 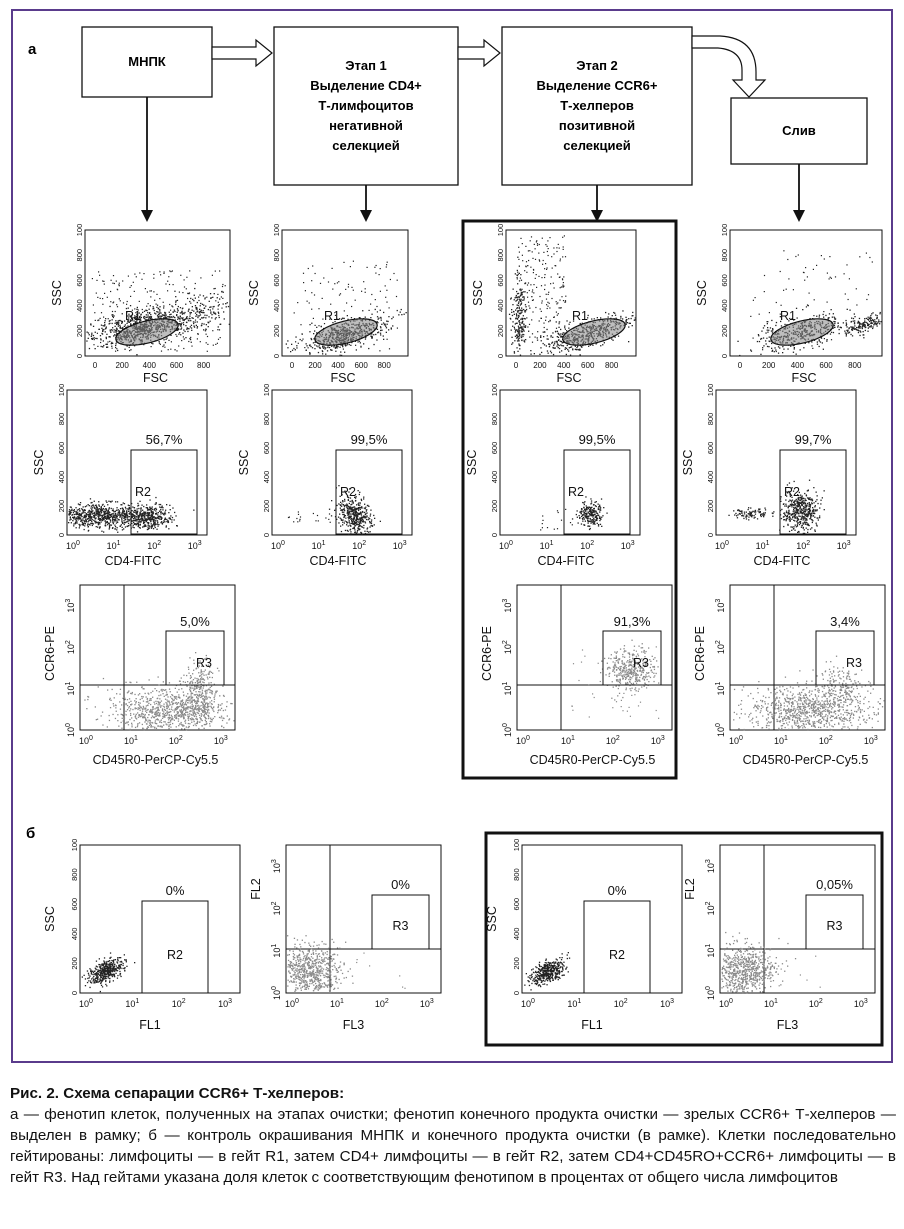 What do you see at coordinates (494, 535) in the screenshot?
I see `tick-label: 0` at bounding box center [494, 535].